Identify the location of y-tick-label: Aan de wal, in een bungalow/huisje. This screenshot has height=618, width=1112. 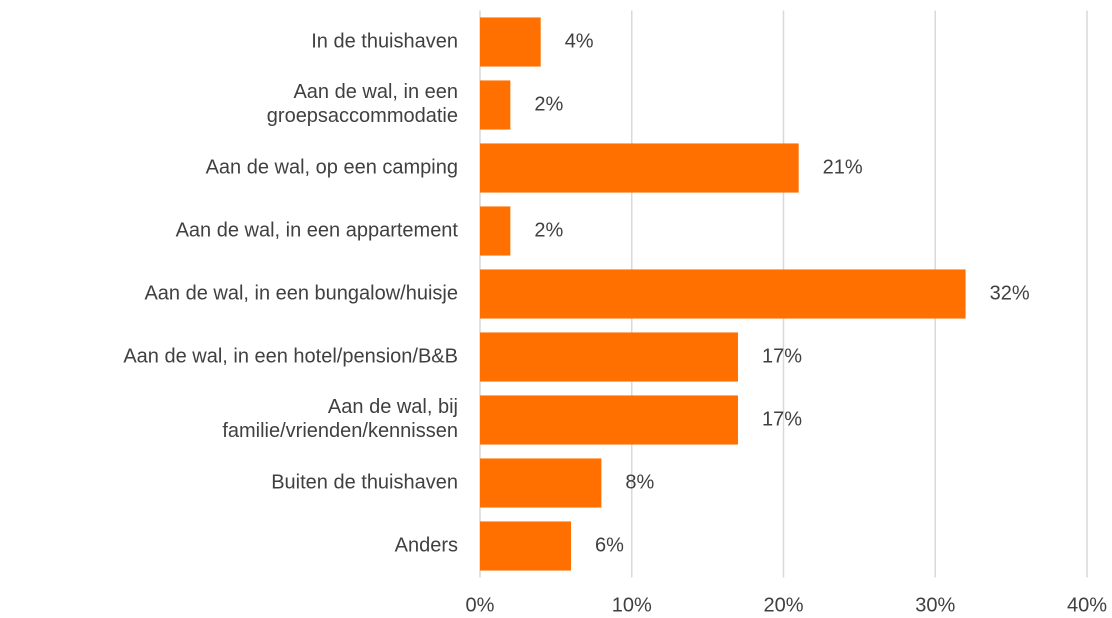
(301, 293).